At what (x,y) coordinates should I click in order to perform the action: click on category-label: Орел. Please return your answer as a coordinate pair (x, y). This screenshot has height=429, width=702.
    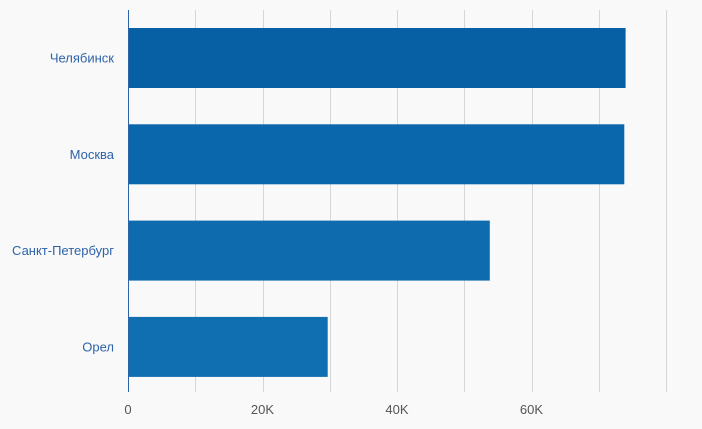
    Looking at the image, I should click on (98, 346).